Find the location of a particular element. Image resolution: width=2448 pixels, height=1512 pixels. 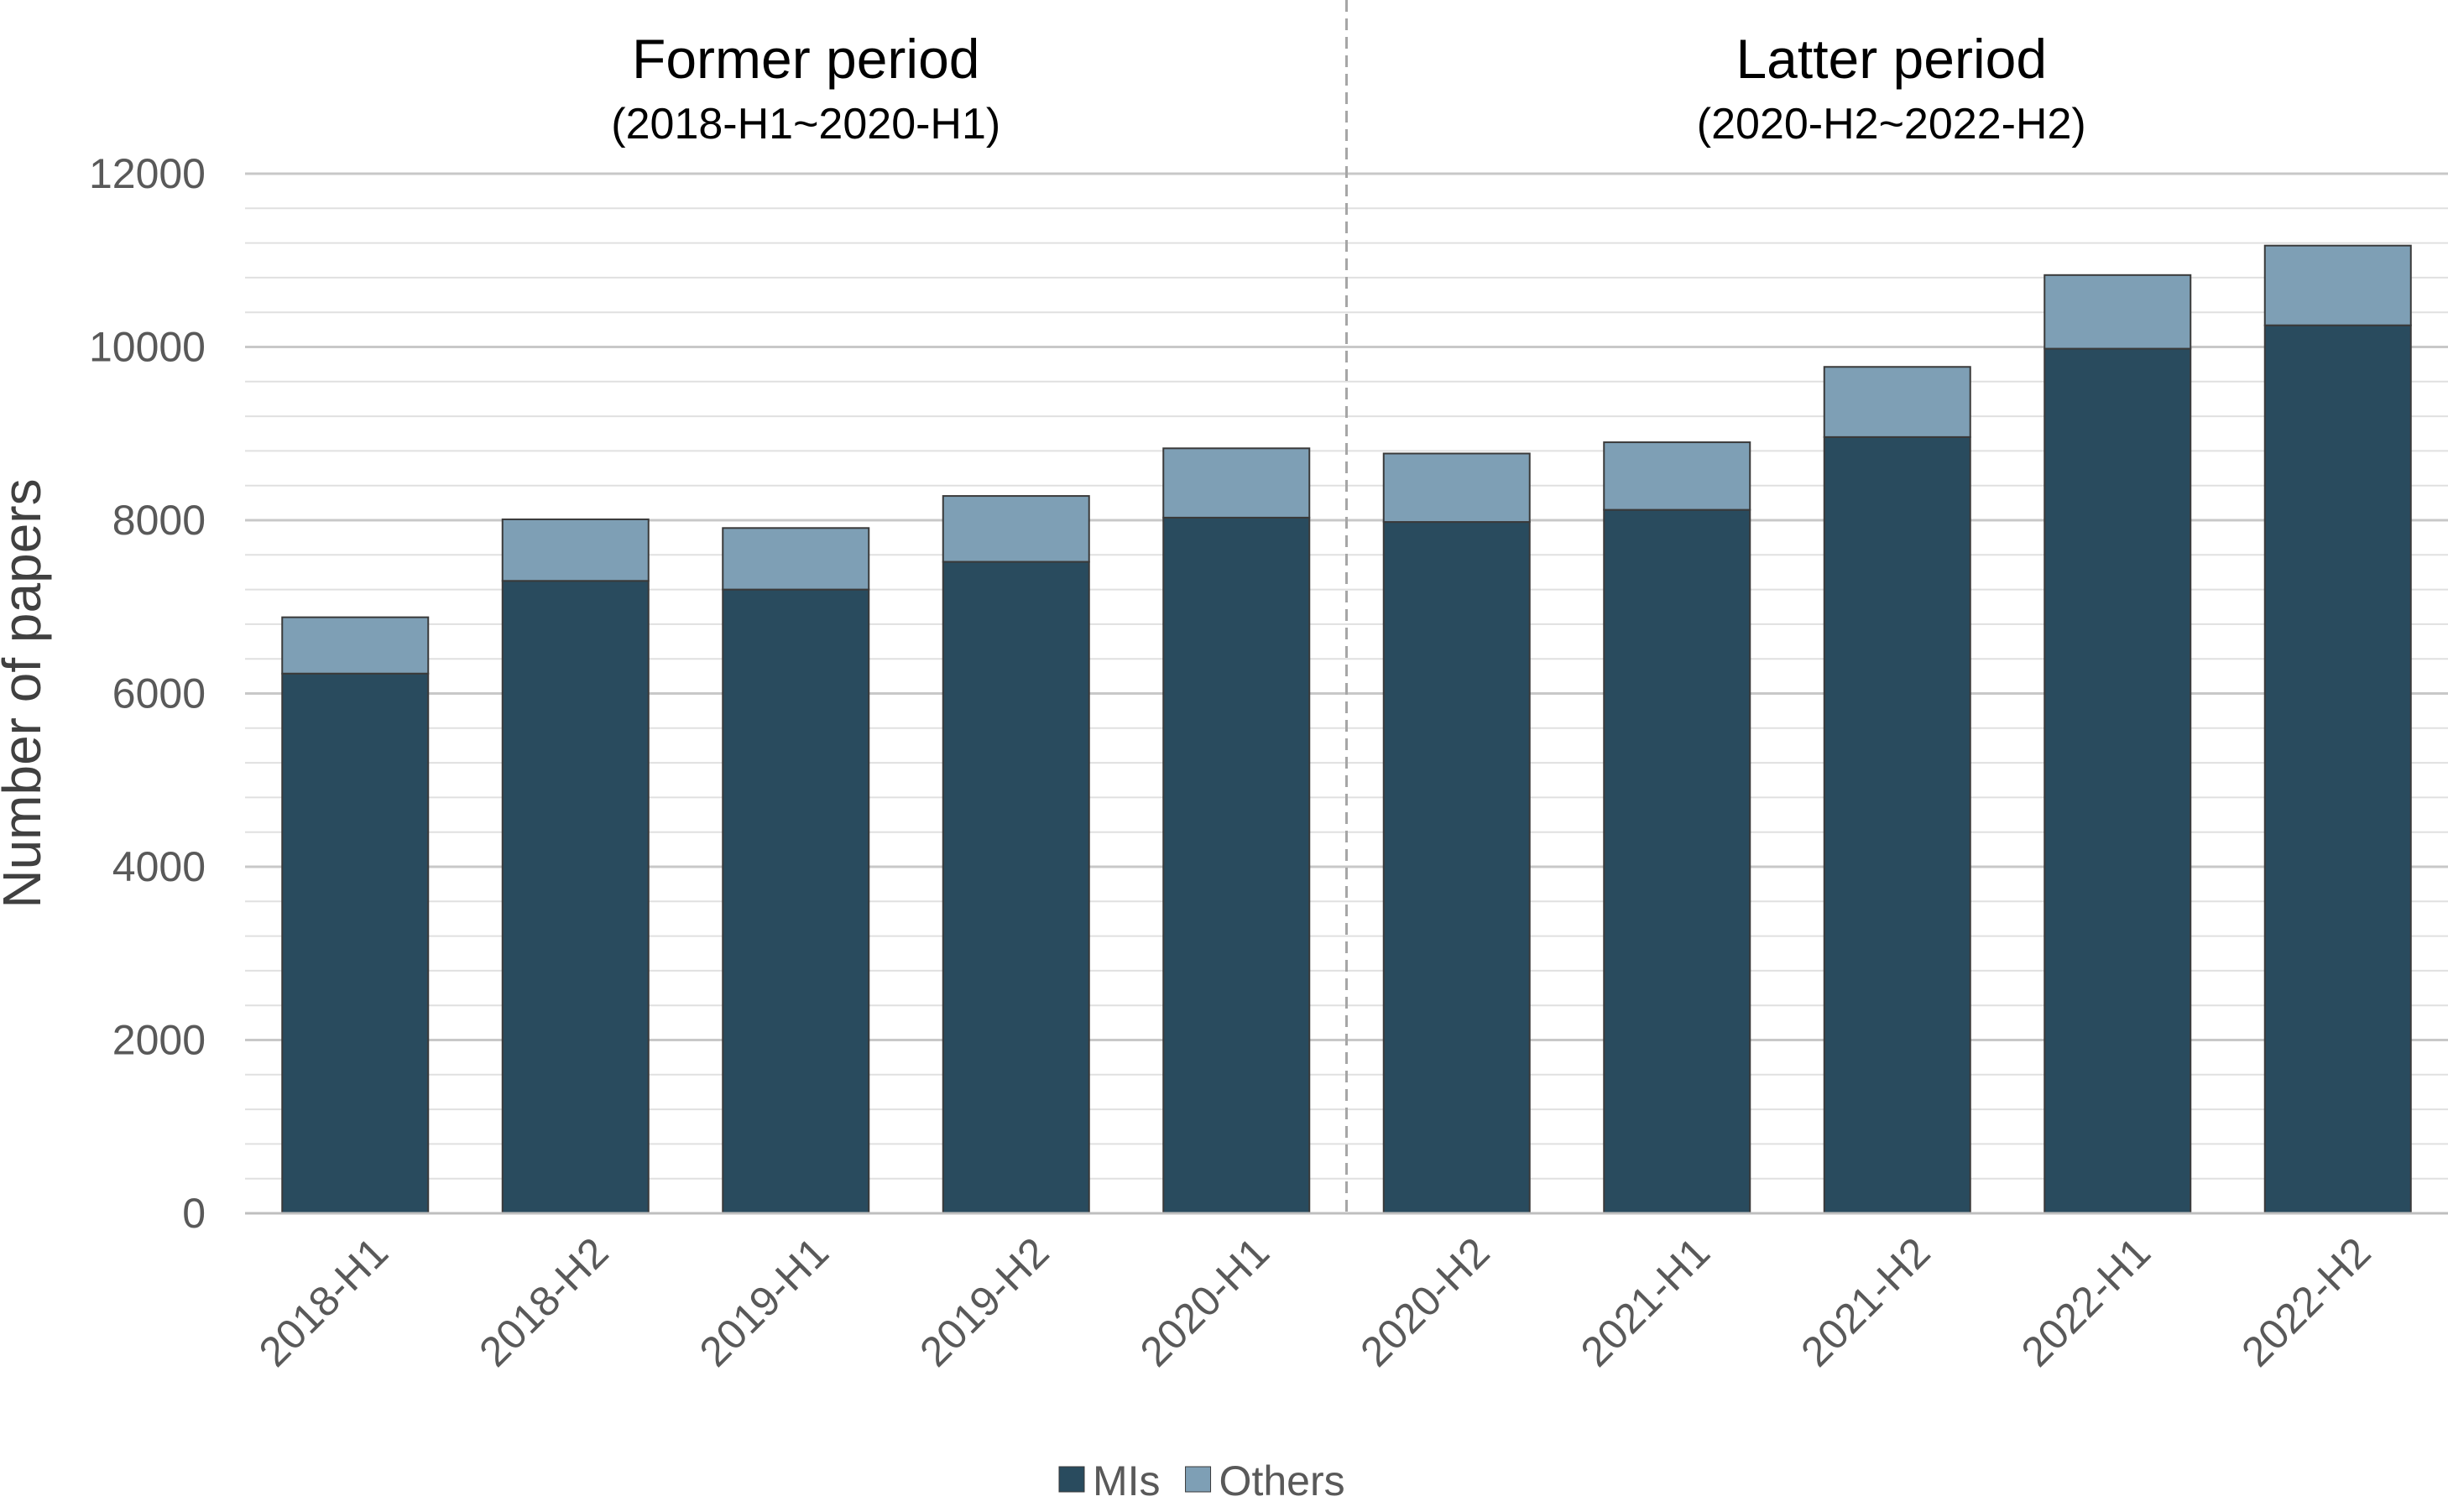

bar-mis-2019-H2 is located at coordinates (1016, 887).